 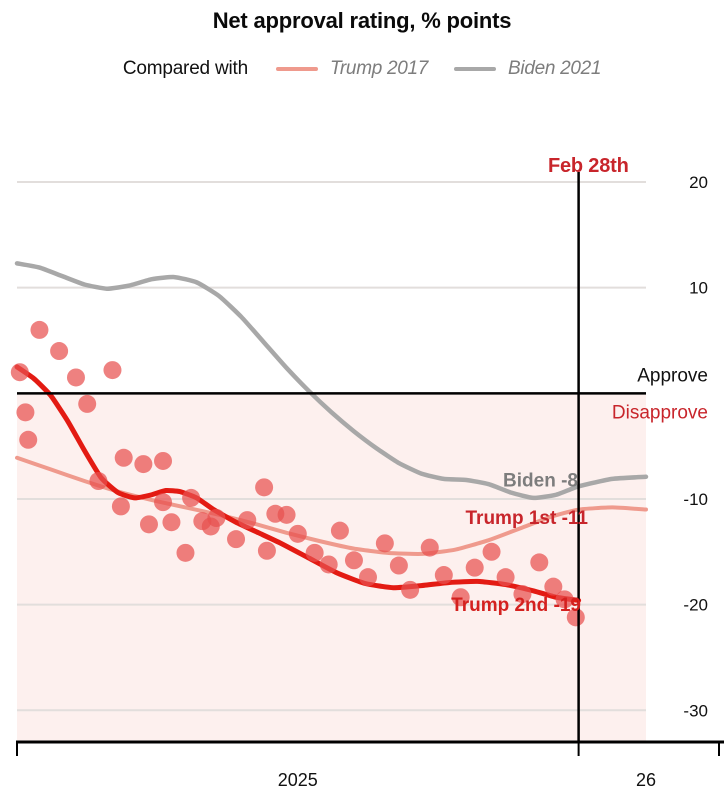 I want to click on annotation-trump-2nd-end-label: Trump 2nd -19, so click(x=516, y=605).